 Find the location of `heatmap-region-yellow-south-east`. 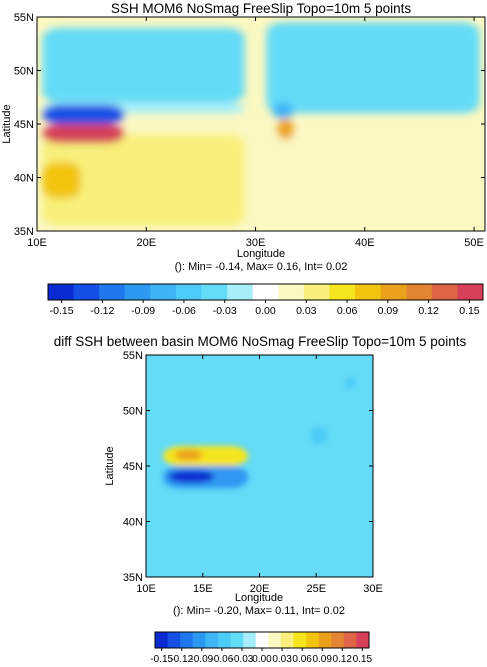

heatmap-region-yellow-south-east is located at coordinates (332, 174).